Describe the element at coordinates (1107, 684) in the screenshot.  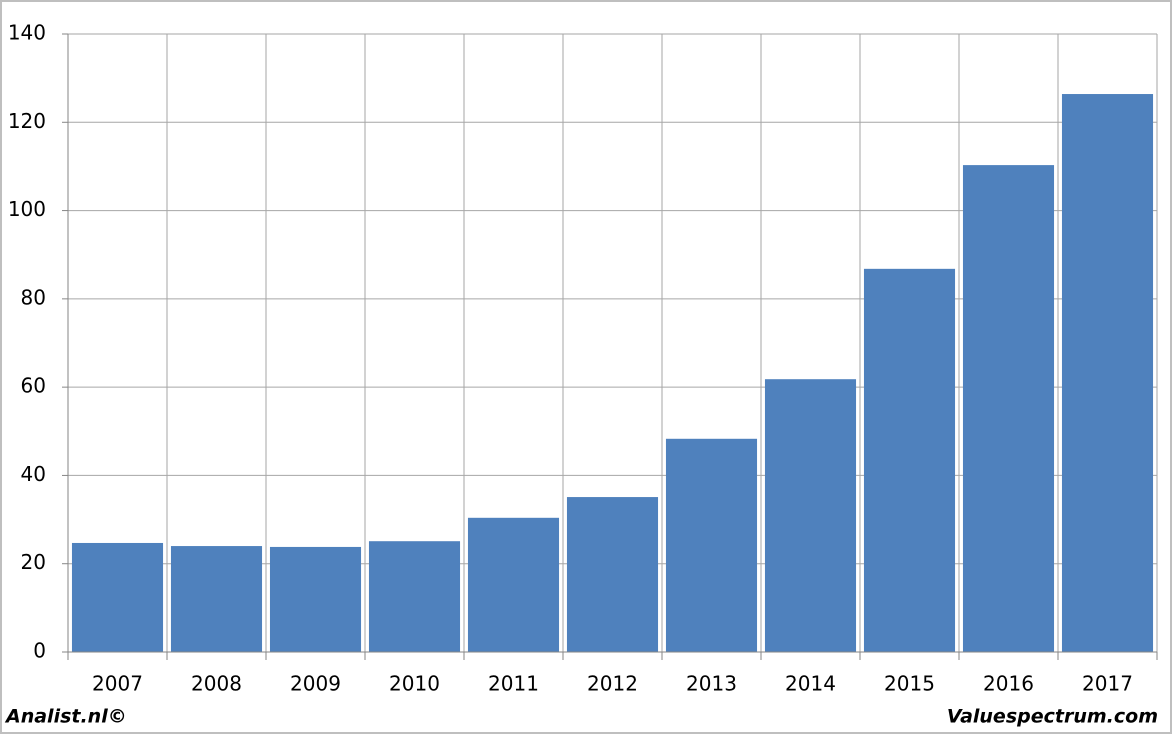
I see `x-tick-label: 2017` at that location.